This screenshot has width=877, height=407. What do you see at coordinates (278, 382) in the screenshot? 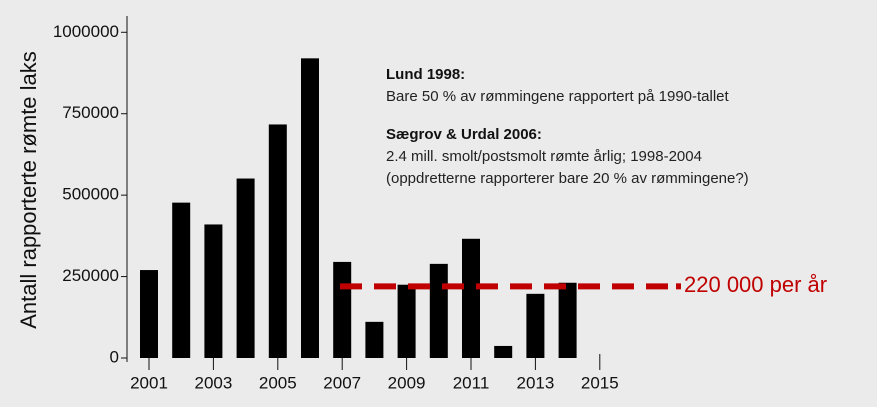
I see `x-tick-label: 2005` at bounding box center [278, 382].